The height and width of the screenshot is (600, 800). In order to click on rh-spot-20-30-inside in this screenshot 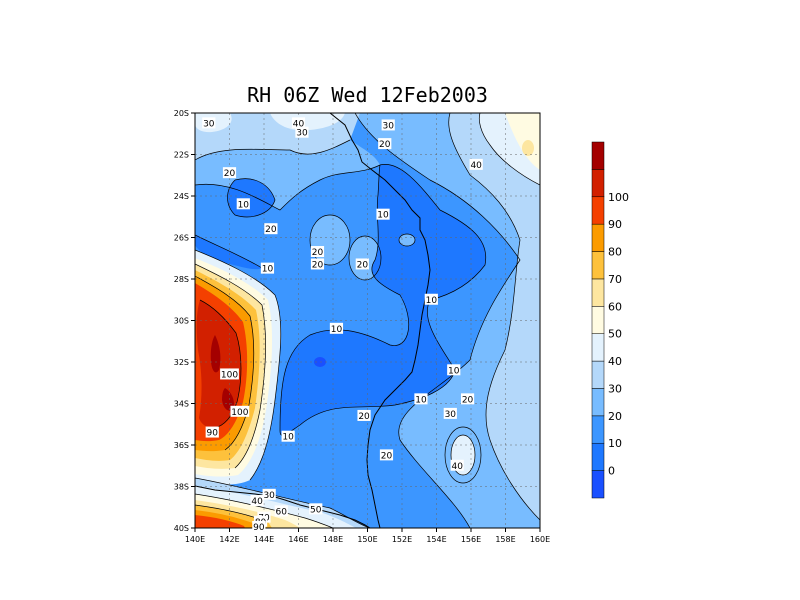, I will do `click(407, 240)`.